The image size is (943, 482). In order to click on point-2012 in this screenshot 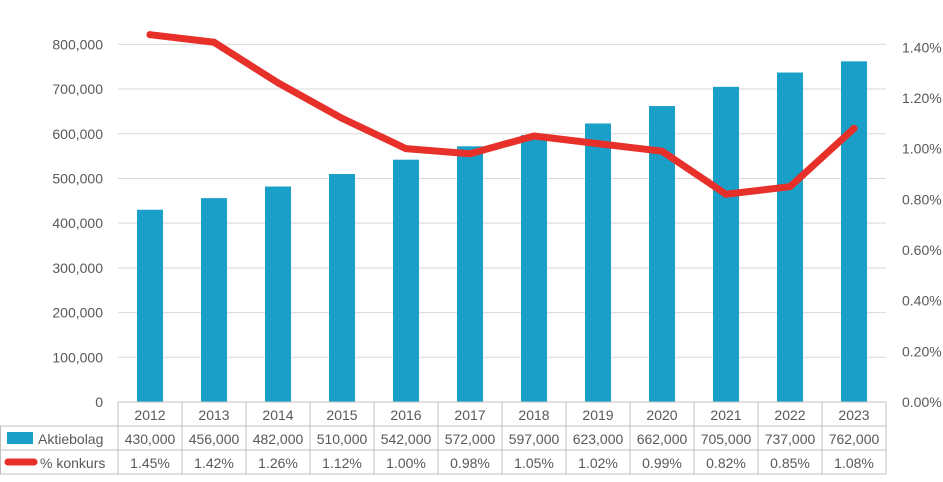, I will do `click(150, 35)`.